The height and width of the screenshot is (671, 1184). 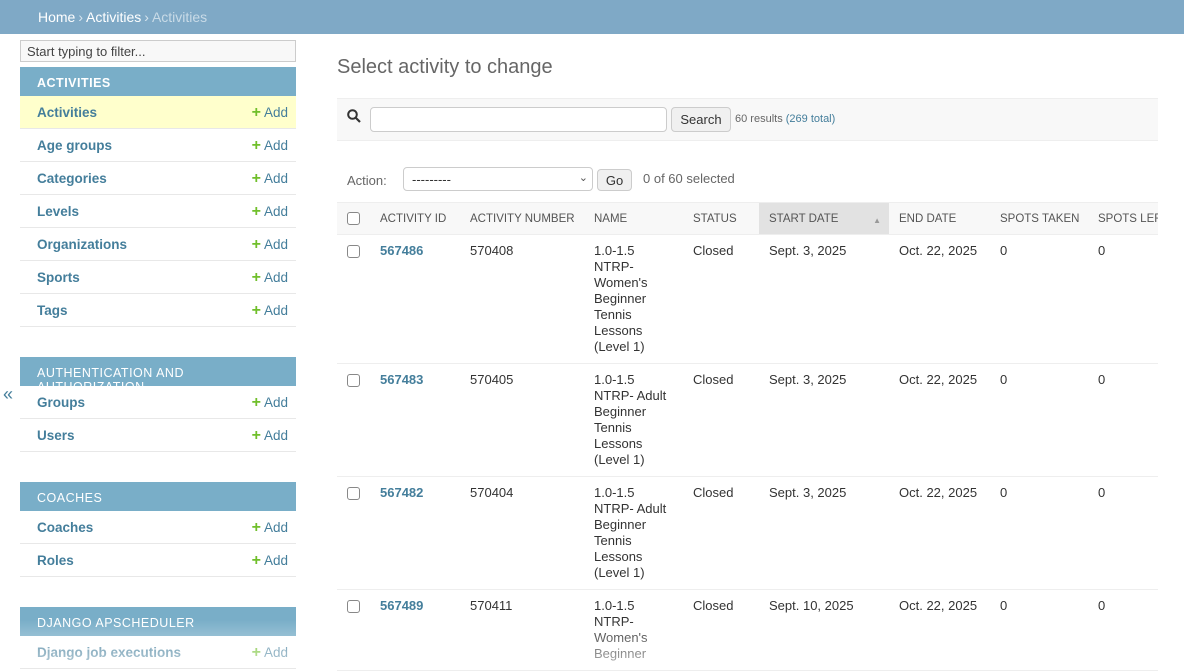 I want to click on sort-ascending-icon: ▲, so click(x=877, y=220).